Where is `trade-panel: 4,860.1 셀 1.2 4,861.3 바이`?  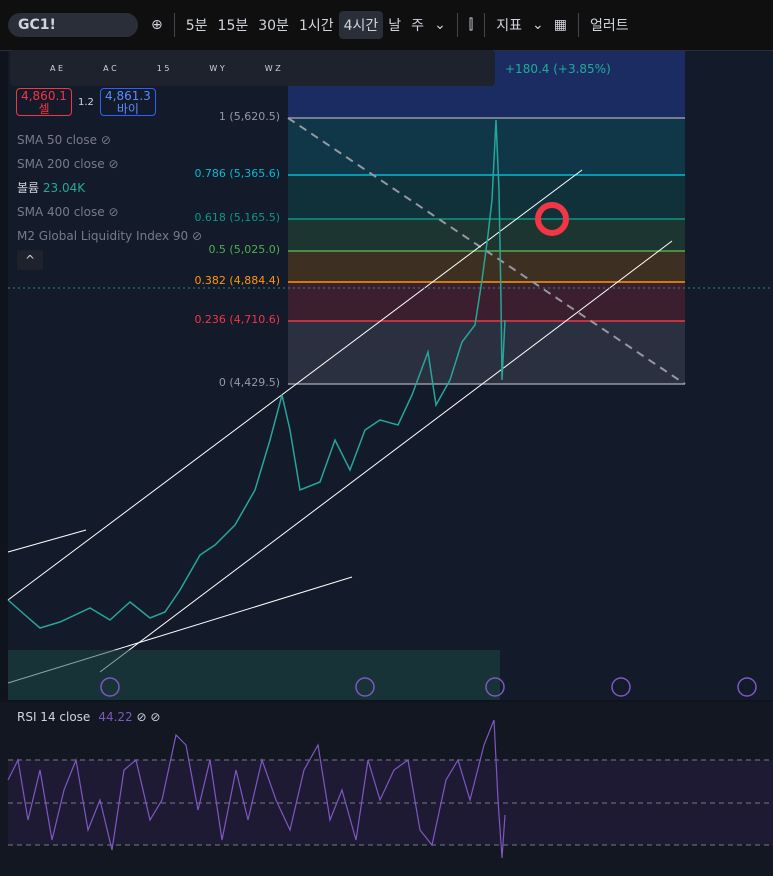 trade-panel: 4,860.1 셀 1.2 4,861.3 바이 is located at coordinates (86, 102).